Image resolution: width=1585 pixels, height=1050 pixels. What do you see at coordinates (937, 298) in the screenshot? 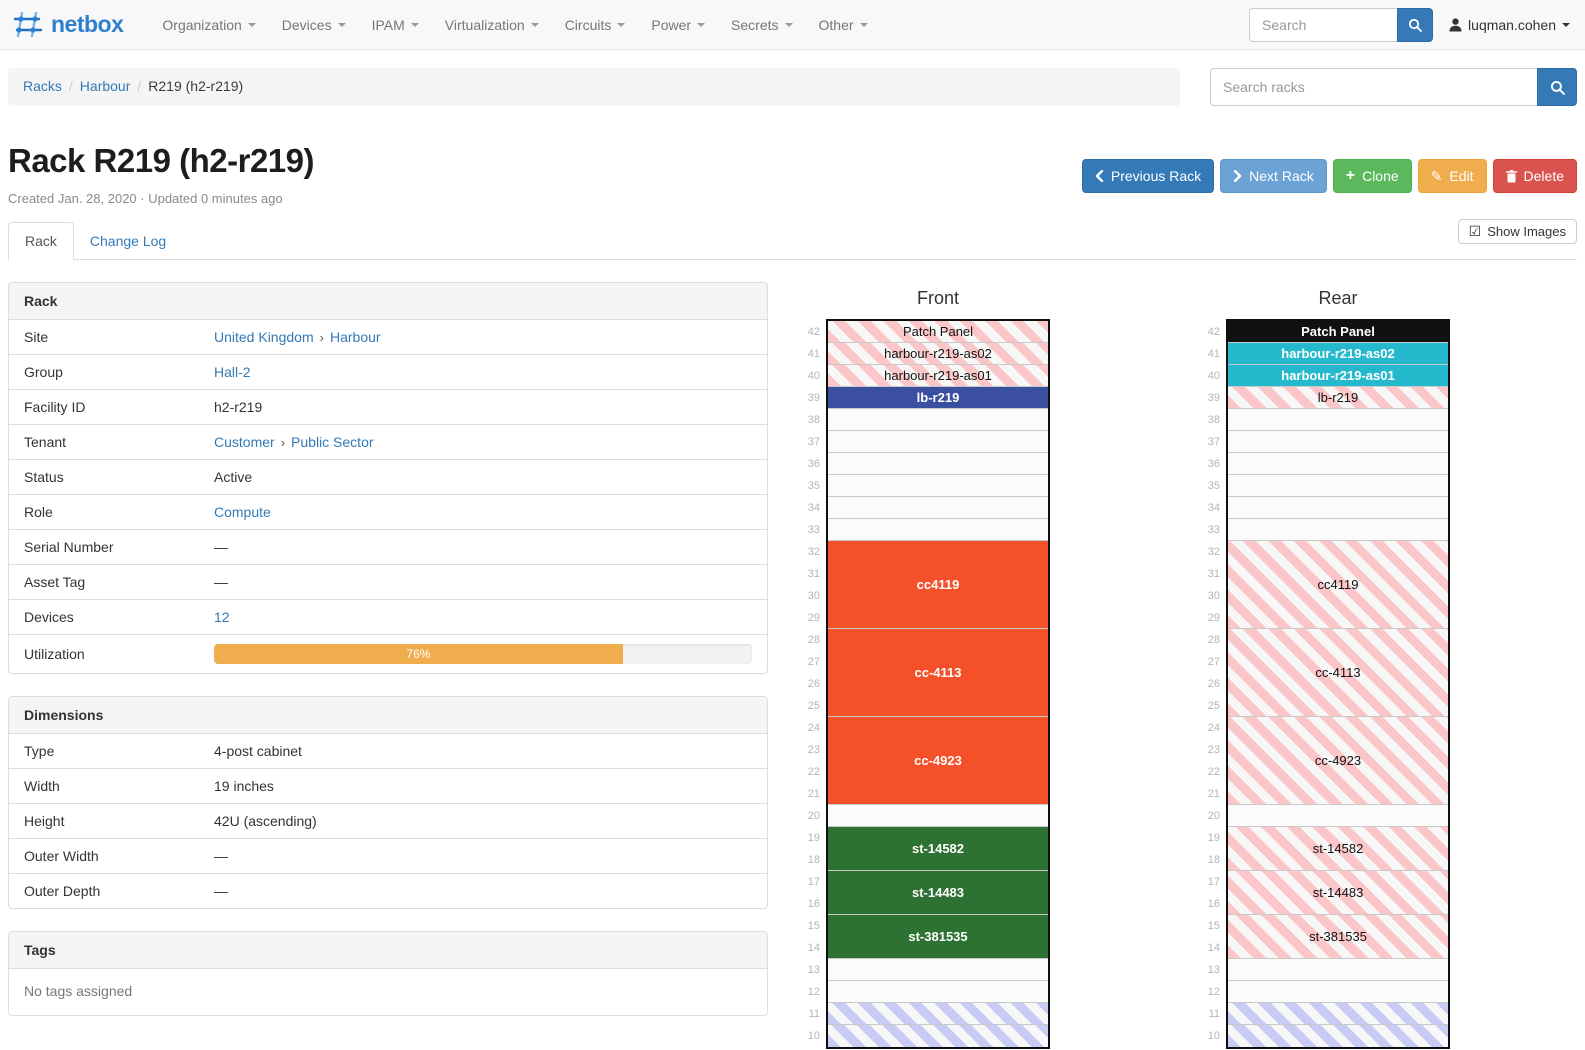
I see `elevation-title: Front` at bounding box center [937, 298].